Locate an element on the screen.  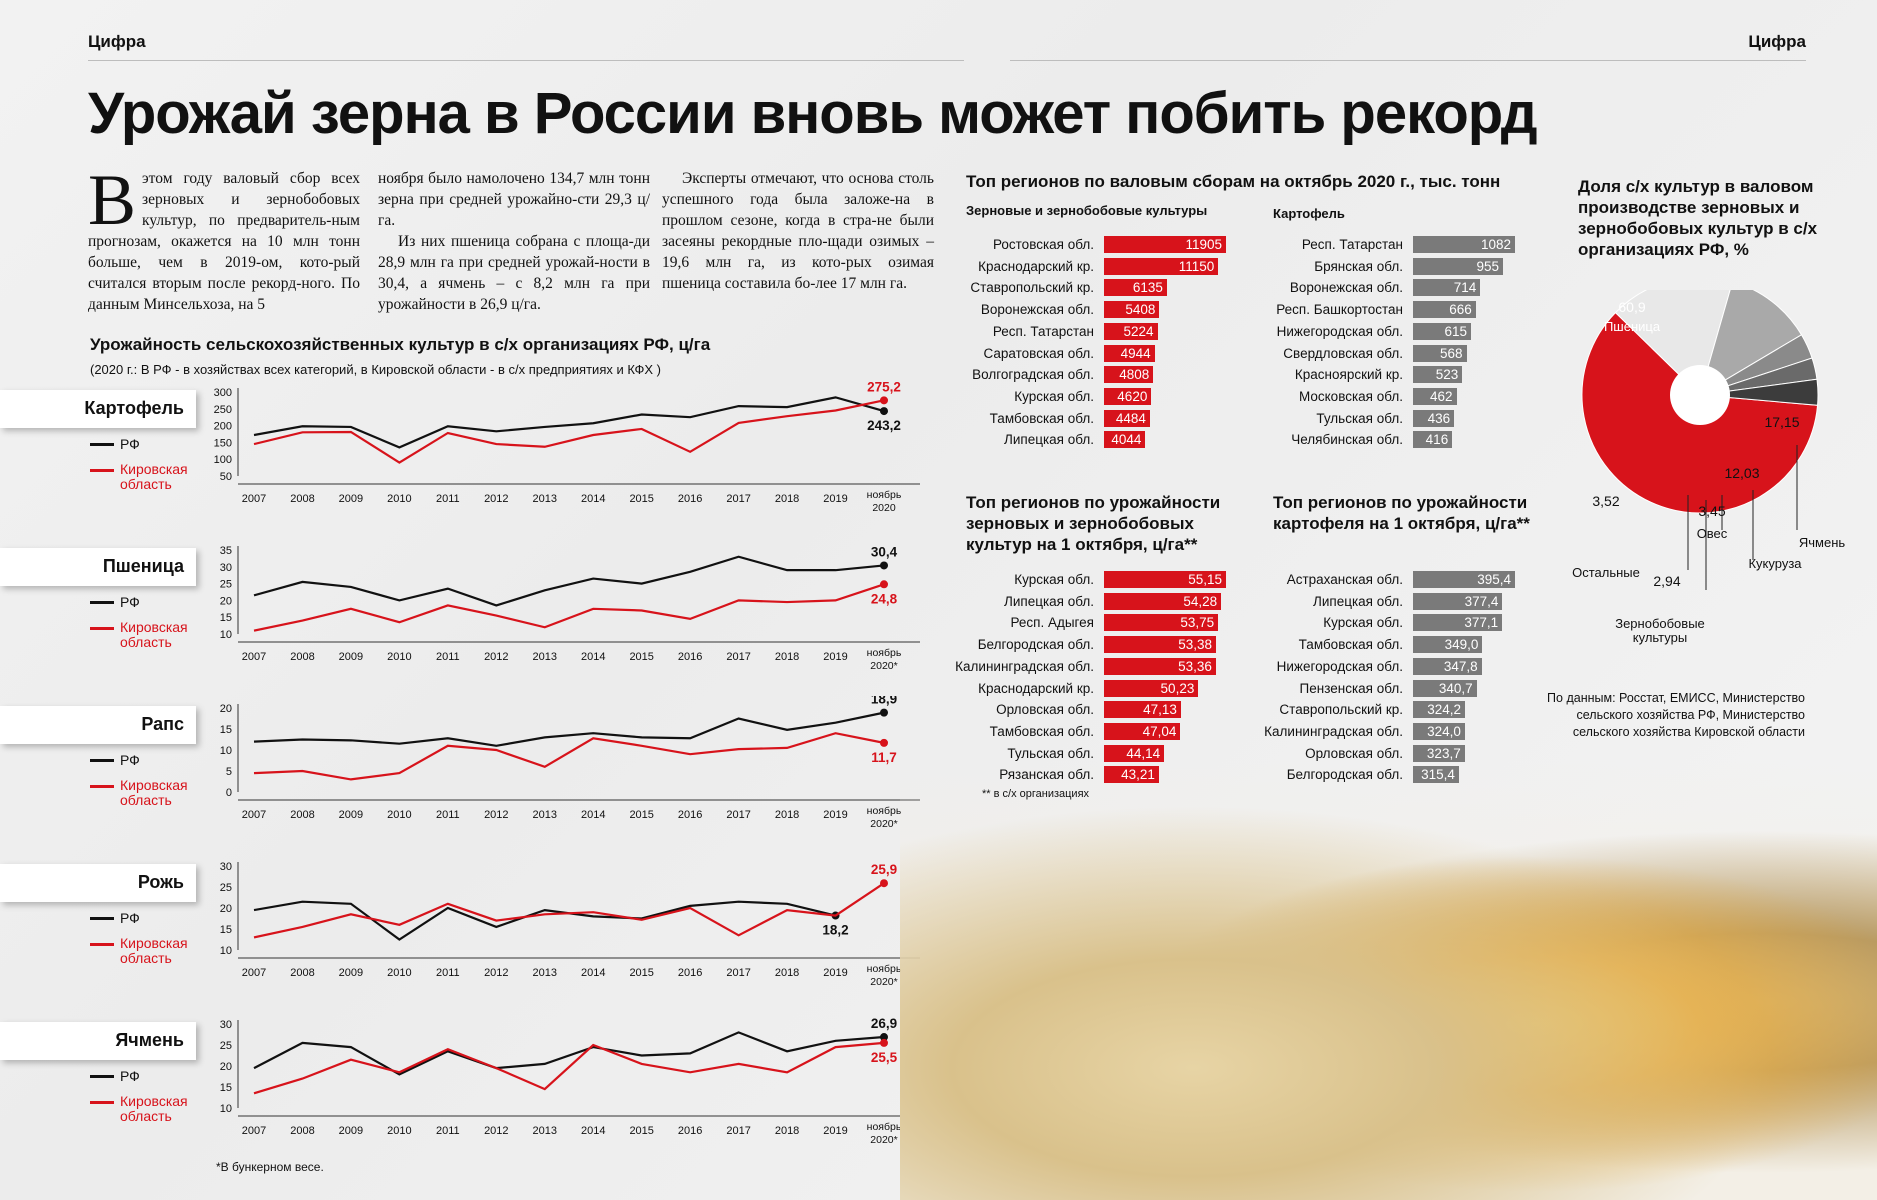
crop-label-2: Рапс is located at coordinates (98, 725).